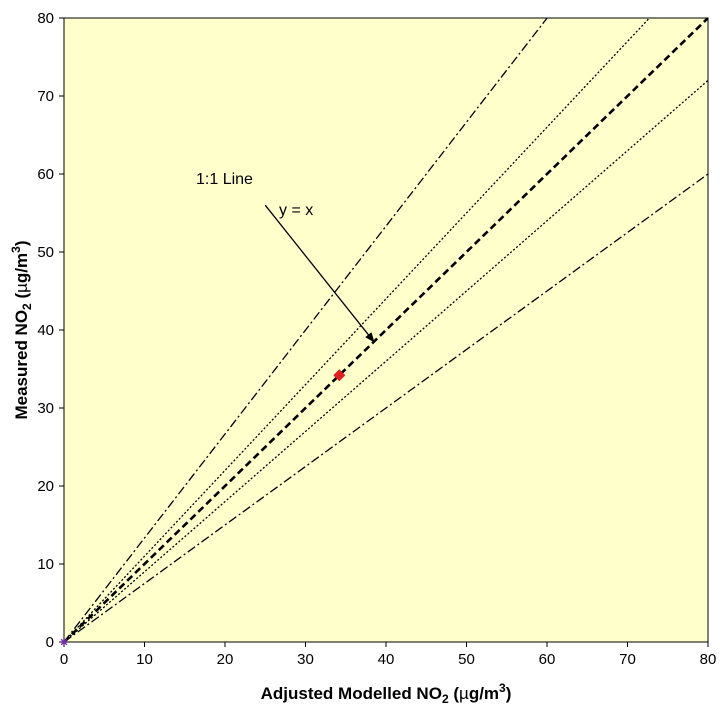  Describe the element at coordinates (386, 693) in the screenshot. I see `x-axis-title: Adjusted Modelled NO2 (µg/m3)` at that location.